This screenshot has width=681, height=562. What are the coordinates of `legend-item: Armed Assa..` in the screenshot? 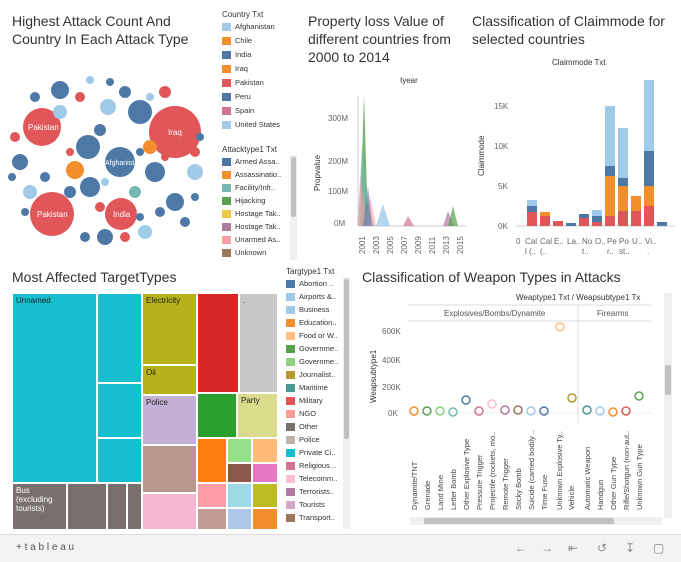 It's located at (251, 162).